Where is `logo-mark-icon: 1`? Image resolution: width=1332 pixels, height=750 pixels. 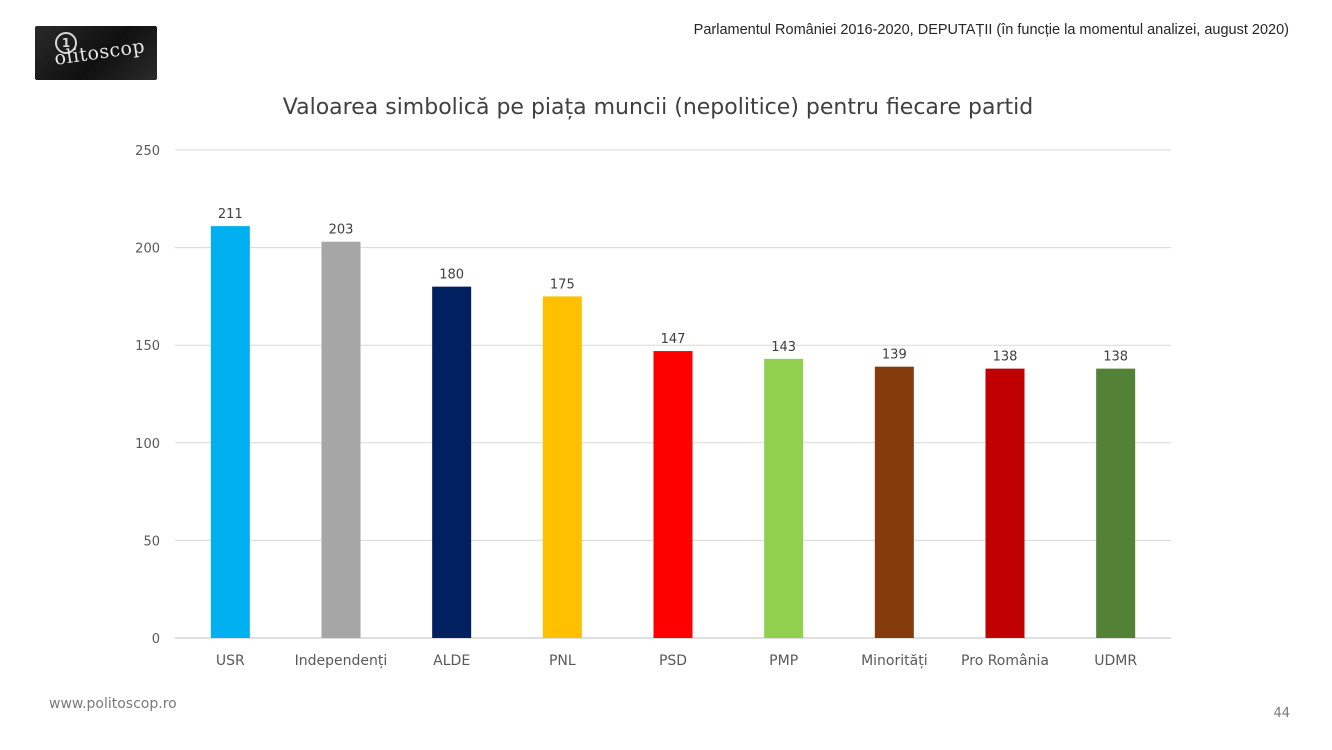 logo-mark-icon: 1 is located at coordinates (66, 43).